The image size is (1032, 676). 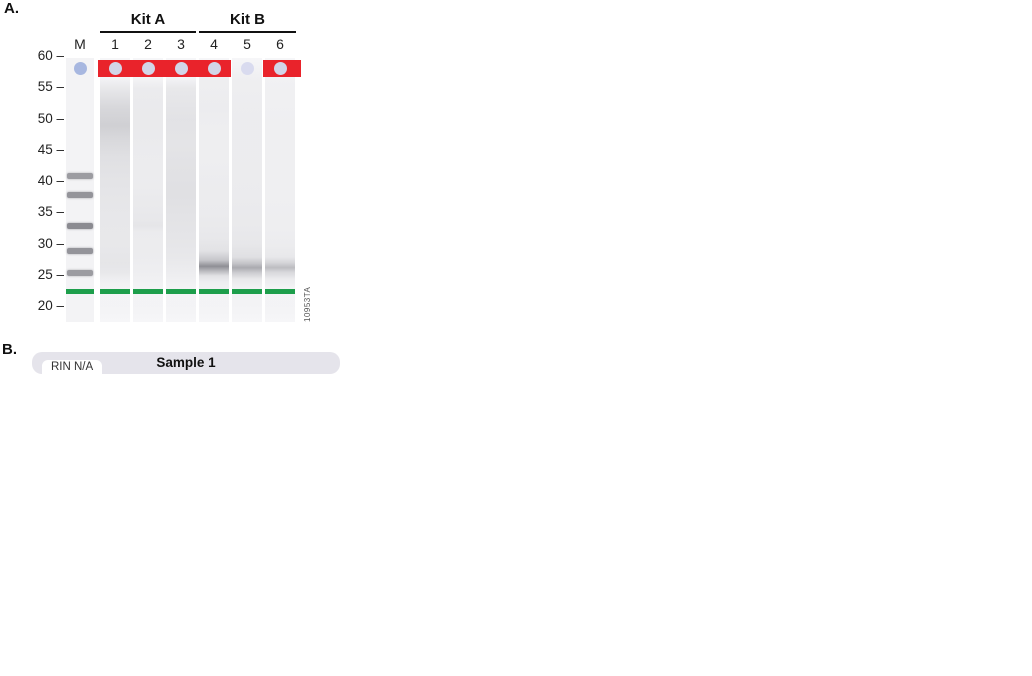 What do you see at coordinates (214, 44) in the screenshot?
I see `lane-label: 4` at bounding box center [214, 44].